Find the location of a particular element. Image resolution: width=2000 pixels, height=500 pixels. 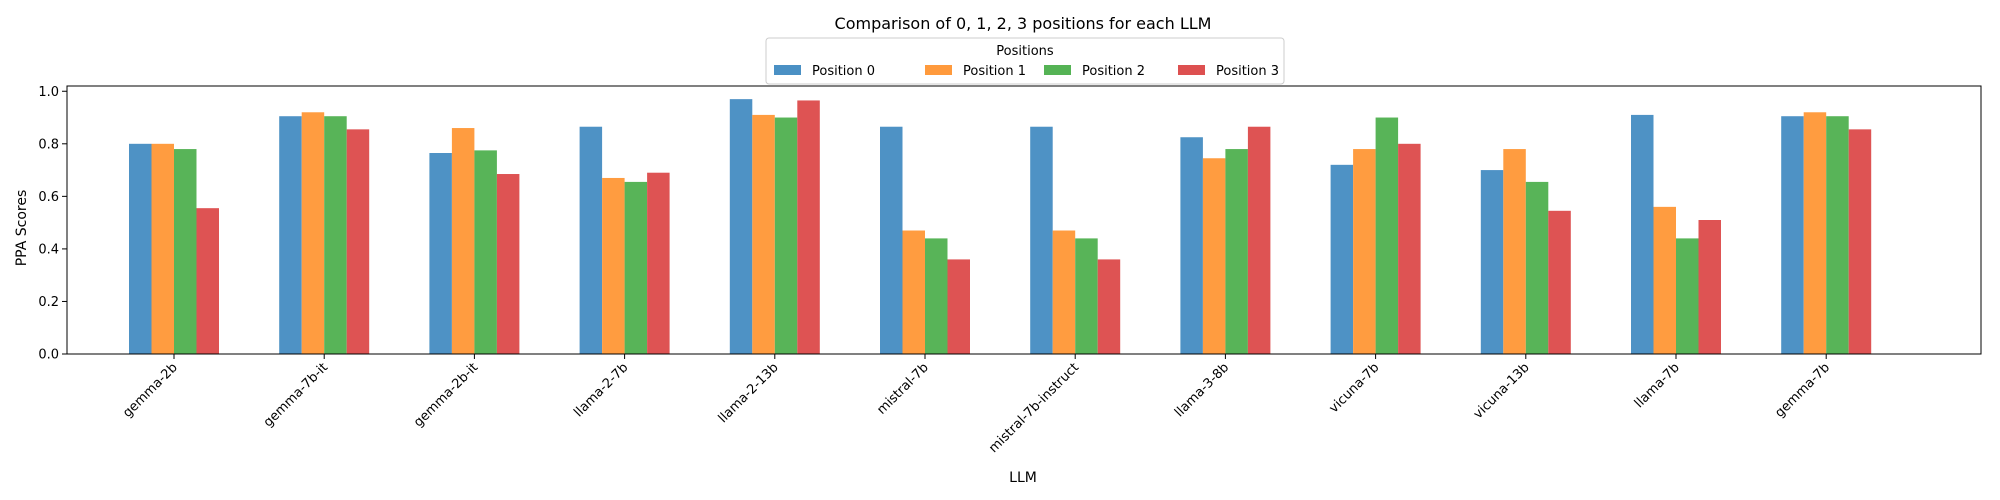

y-tick-label: 0.8 is located at coordinates (48, 144).